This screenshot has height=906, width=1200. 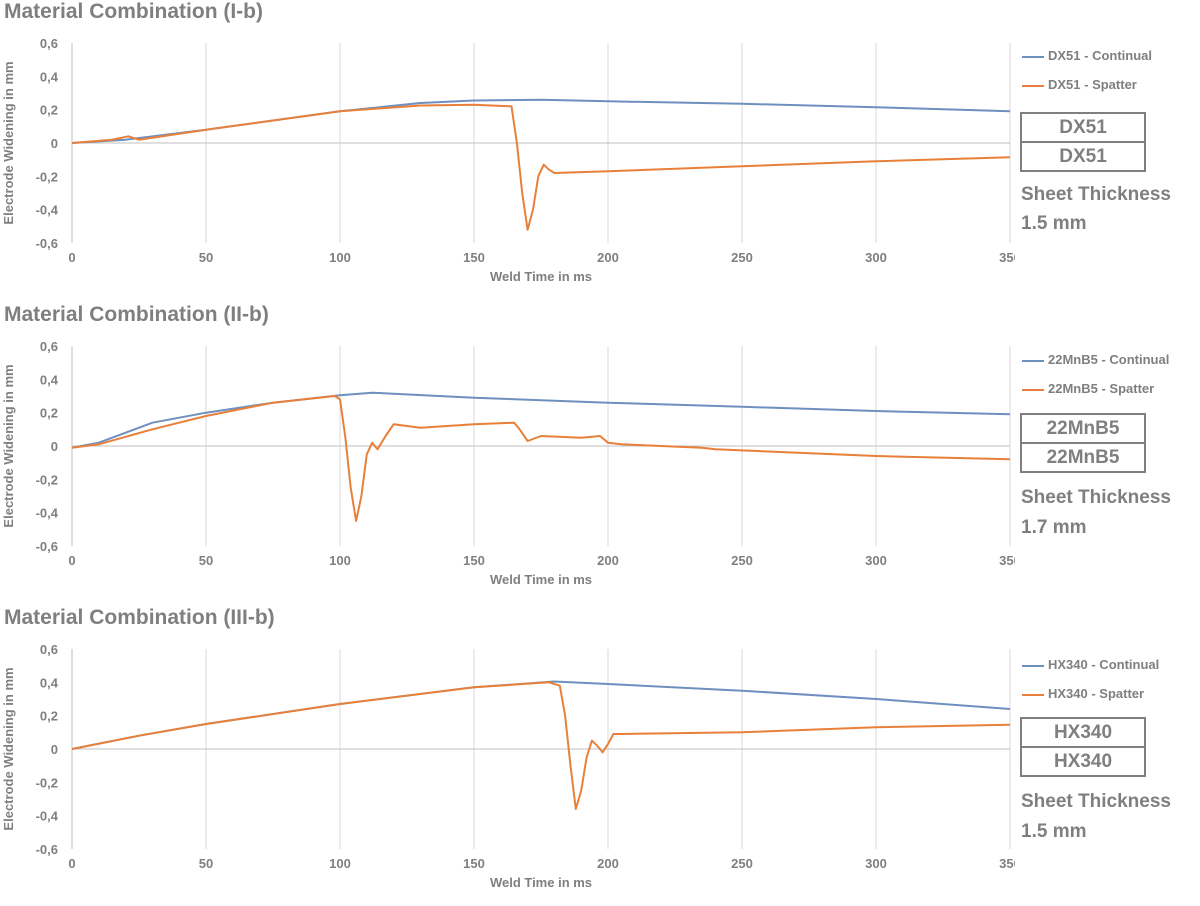 I want to click on legend-label: 22MnB5 - Spatter, so click(x=1101, y=388).